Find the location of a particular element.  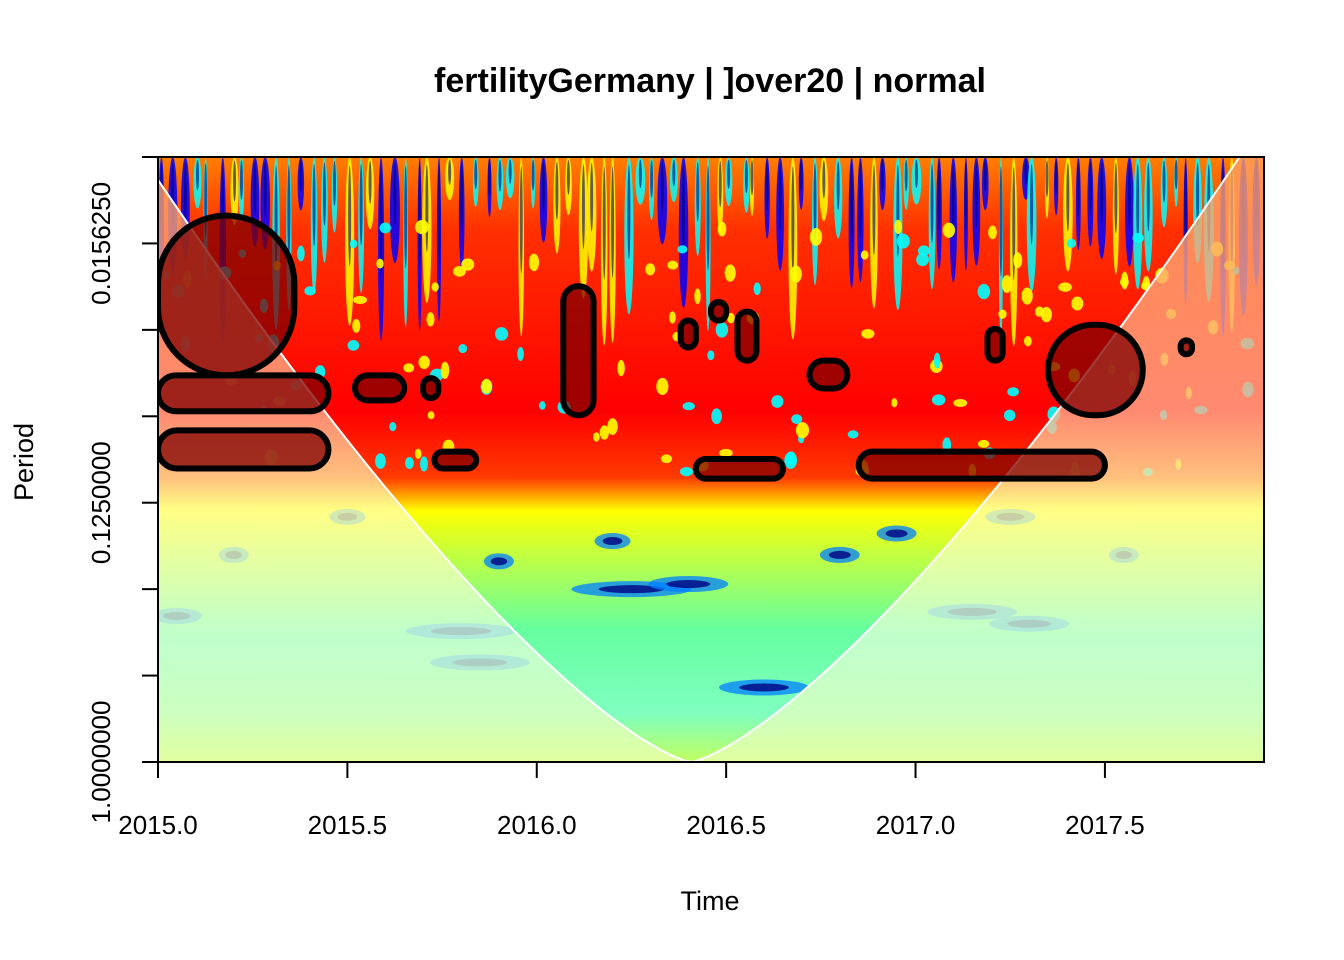

x-tick-label: 2016.0 is located at coordinates (537, 825).